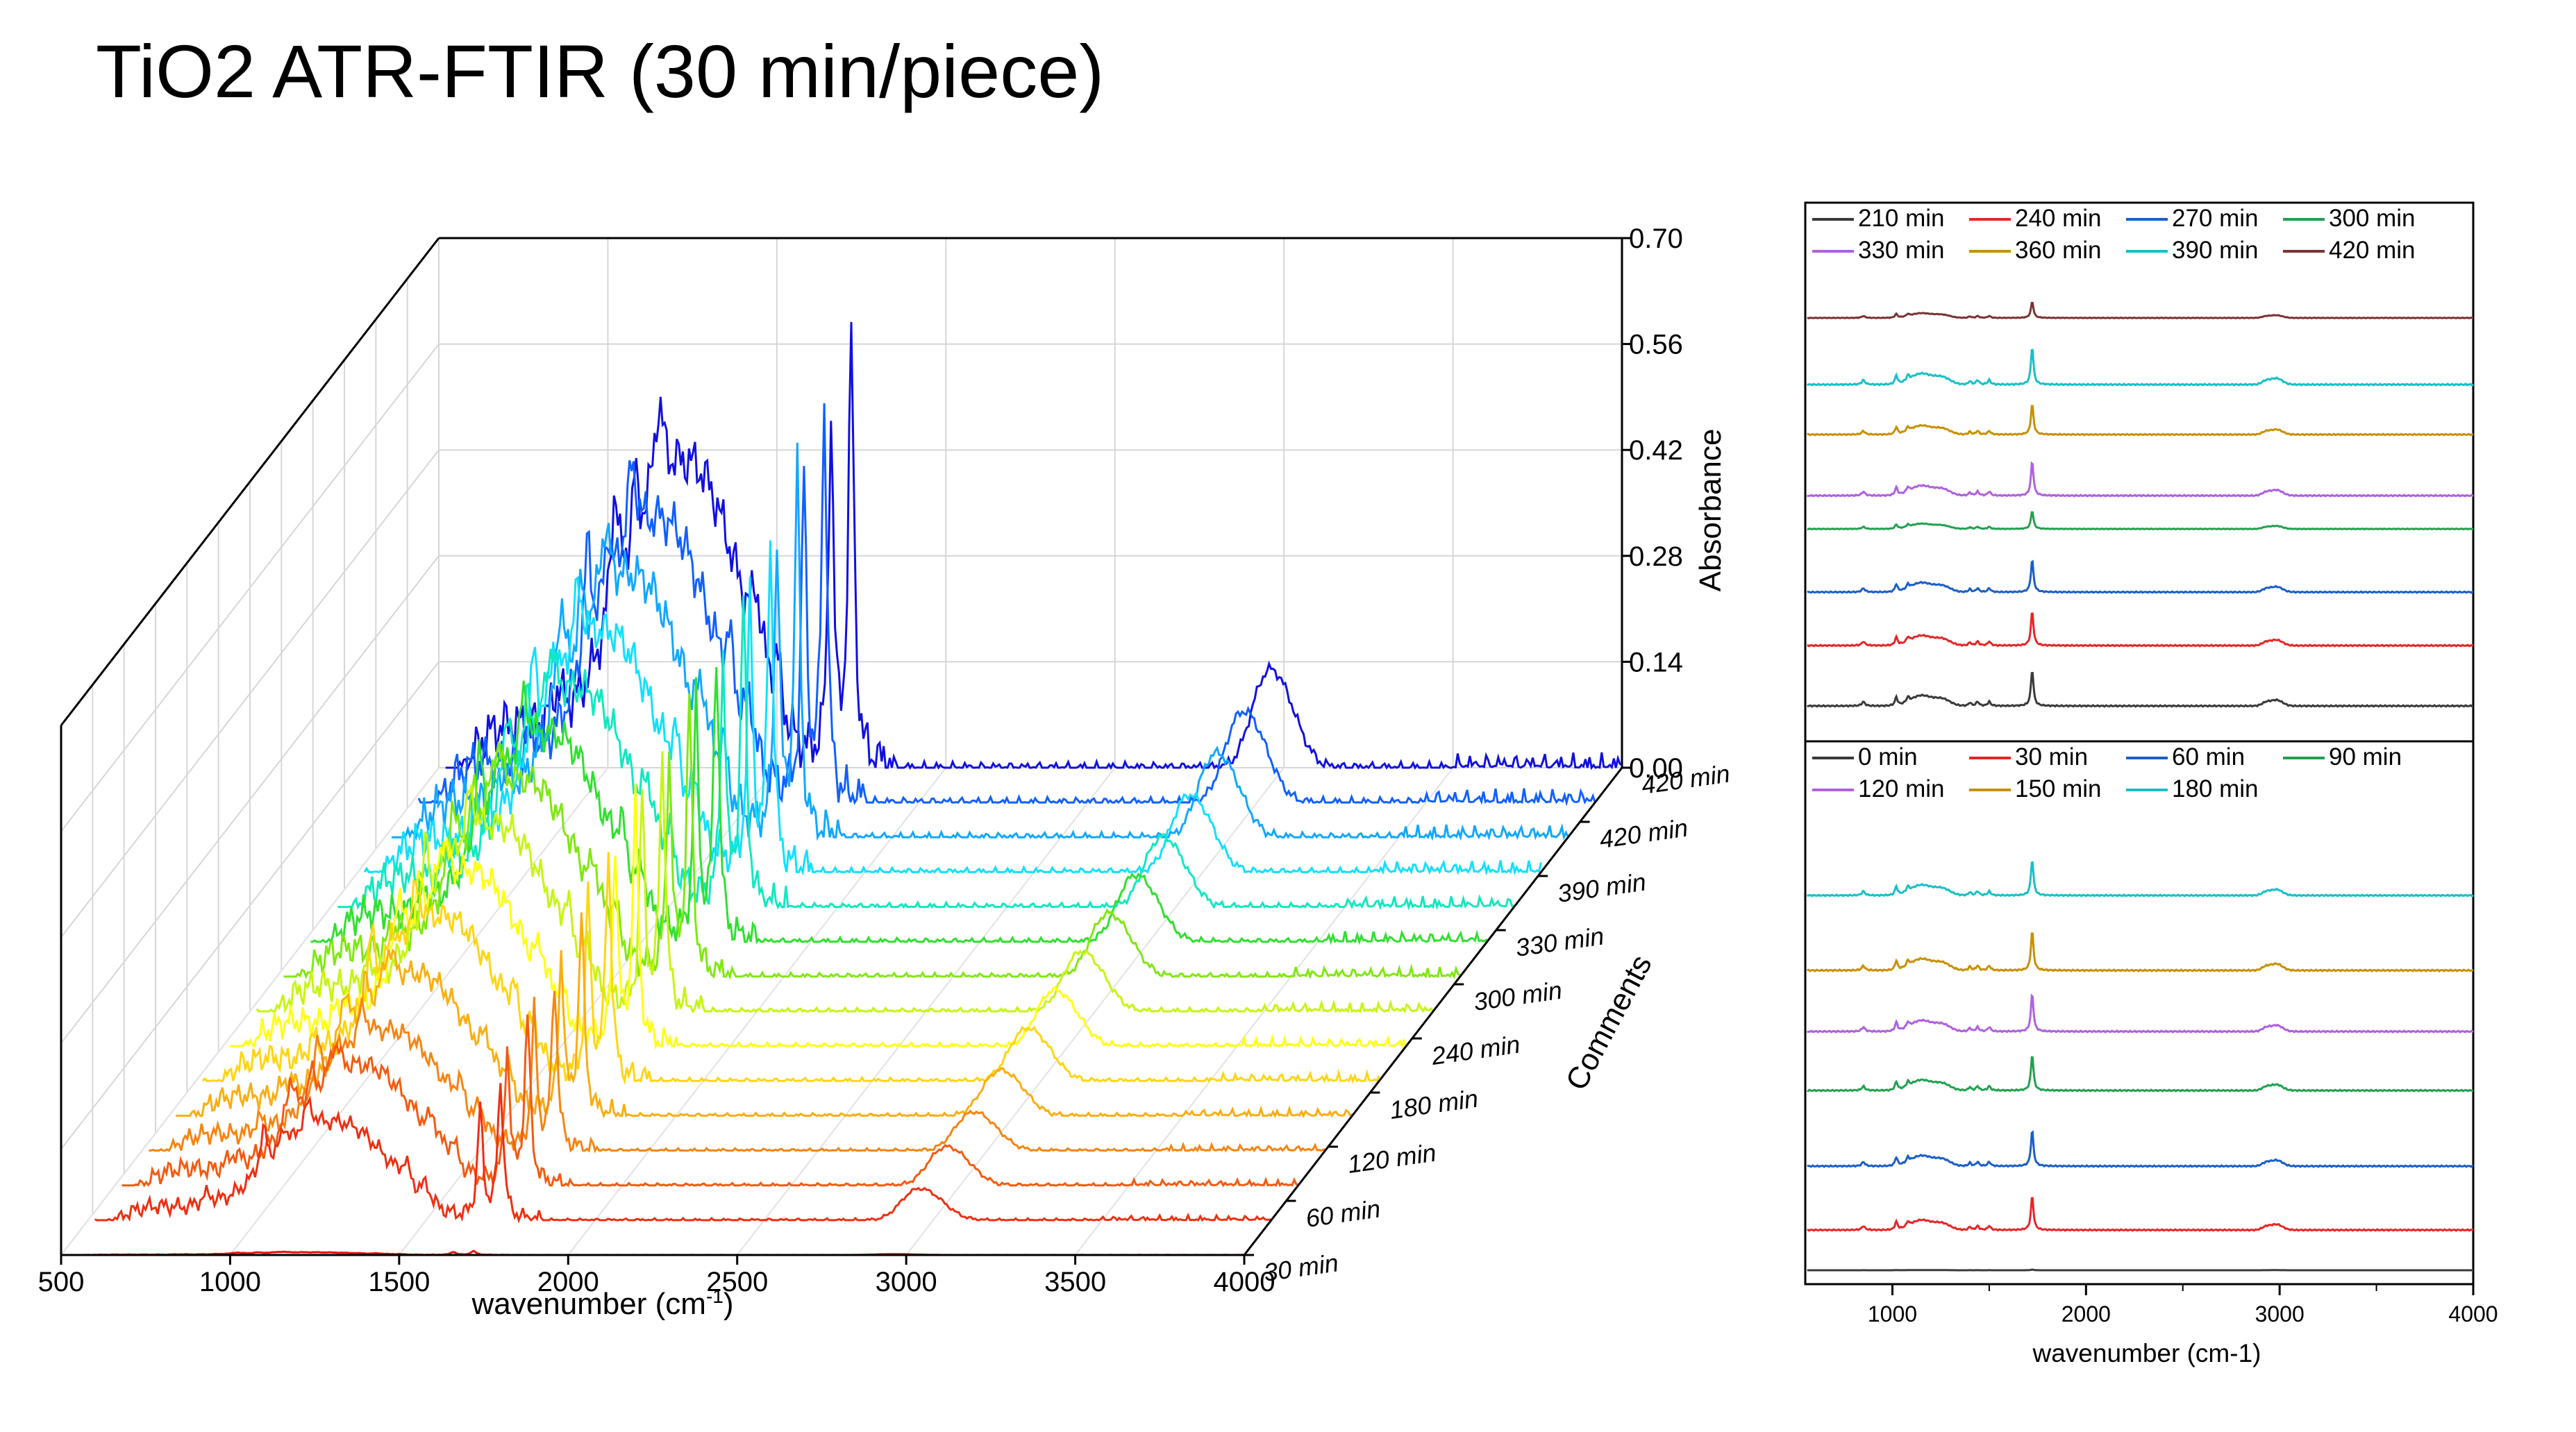 This screenshot has height=1432, width=2576. Describe the element at coordinates (1343, 1213) in the screenshot. I see `y-tick-label: 60 min` at that location.